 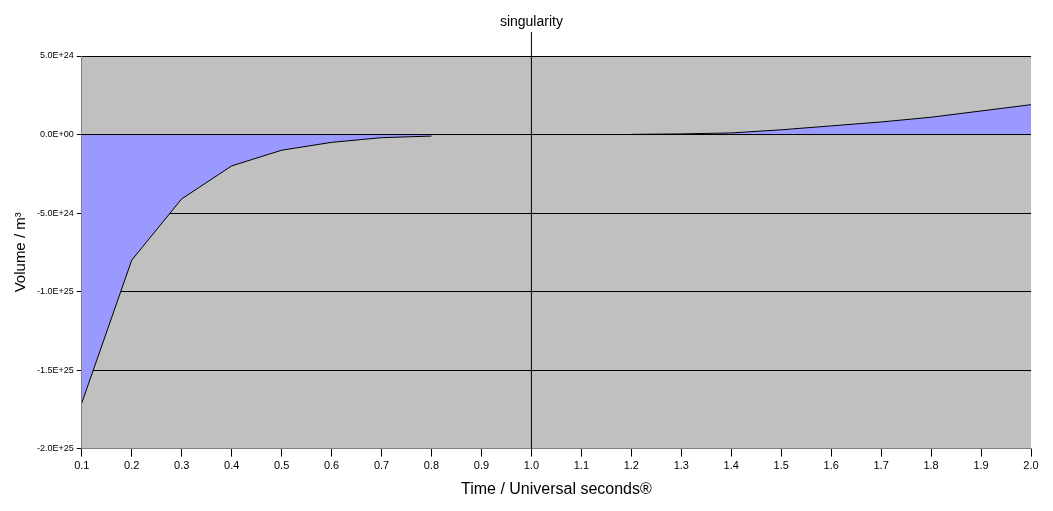 What do you see at coordinates (681, 465) in the screenshot?
I see `x-tick-label: 1.3` at bounding box center [681, 465].